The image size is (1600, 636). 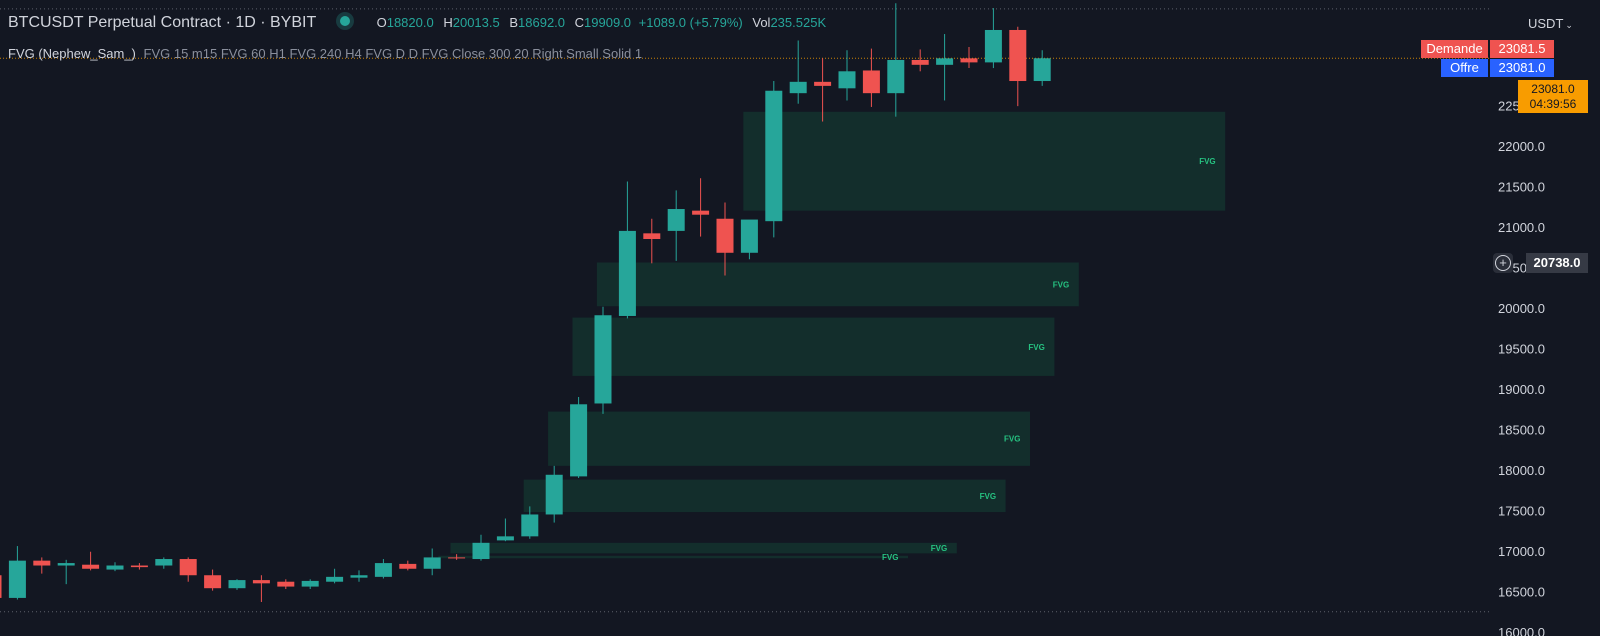 What do you see at coordinates (345, 21) in the screenshot?
I see `market-status-icon` at bounding box center [345, 21].